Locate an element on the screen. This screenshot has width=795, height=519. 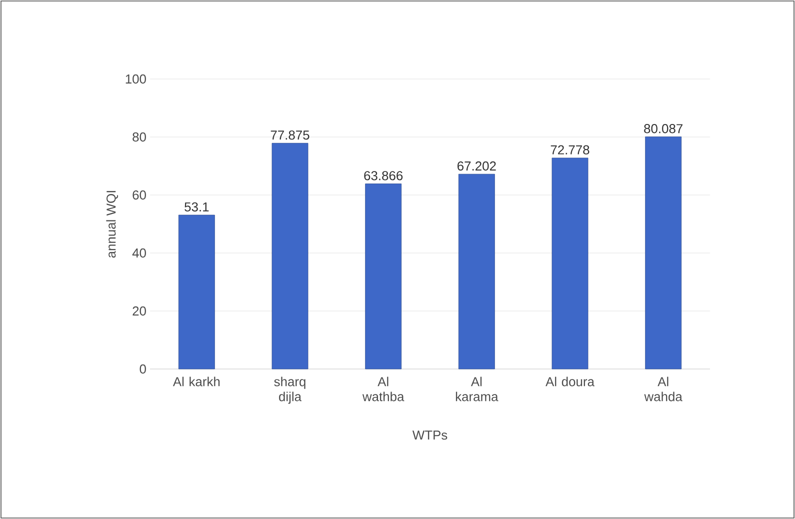
y-tick-label: 100 is located at coordinates (136, 79).